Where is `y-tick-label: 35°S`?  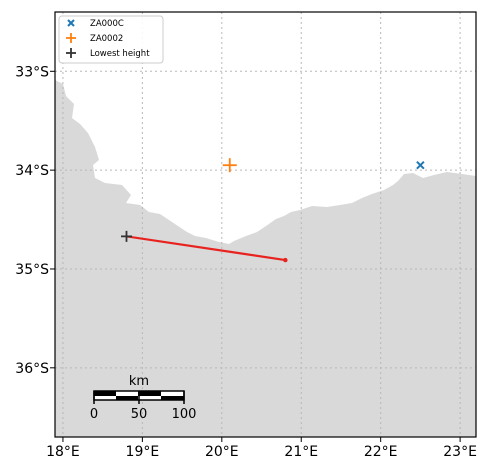
y-tick-label: 35°S is located at coordinates (32, 270).